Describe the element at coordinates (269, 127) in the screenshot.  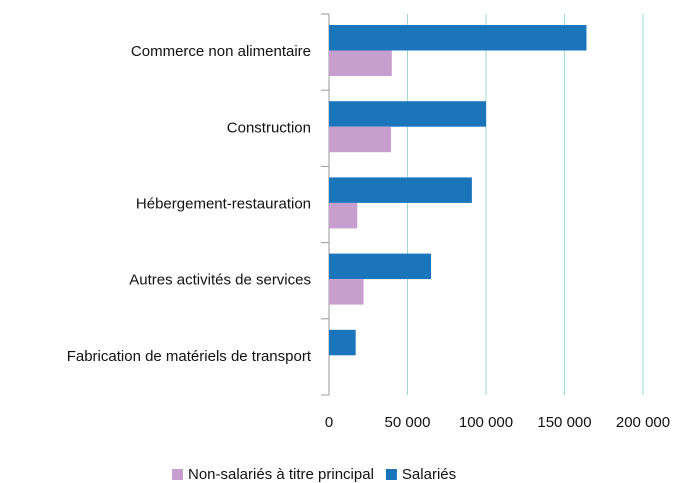
I see `y-tick-label: Construction` at that location.